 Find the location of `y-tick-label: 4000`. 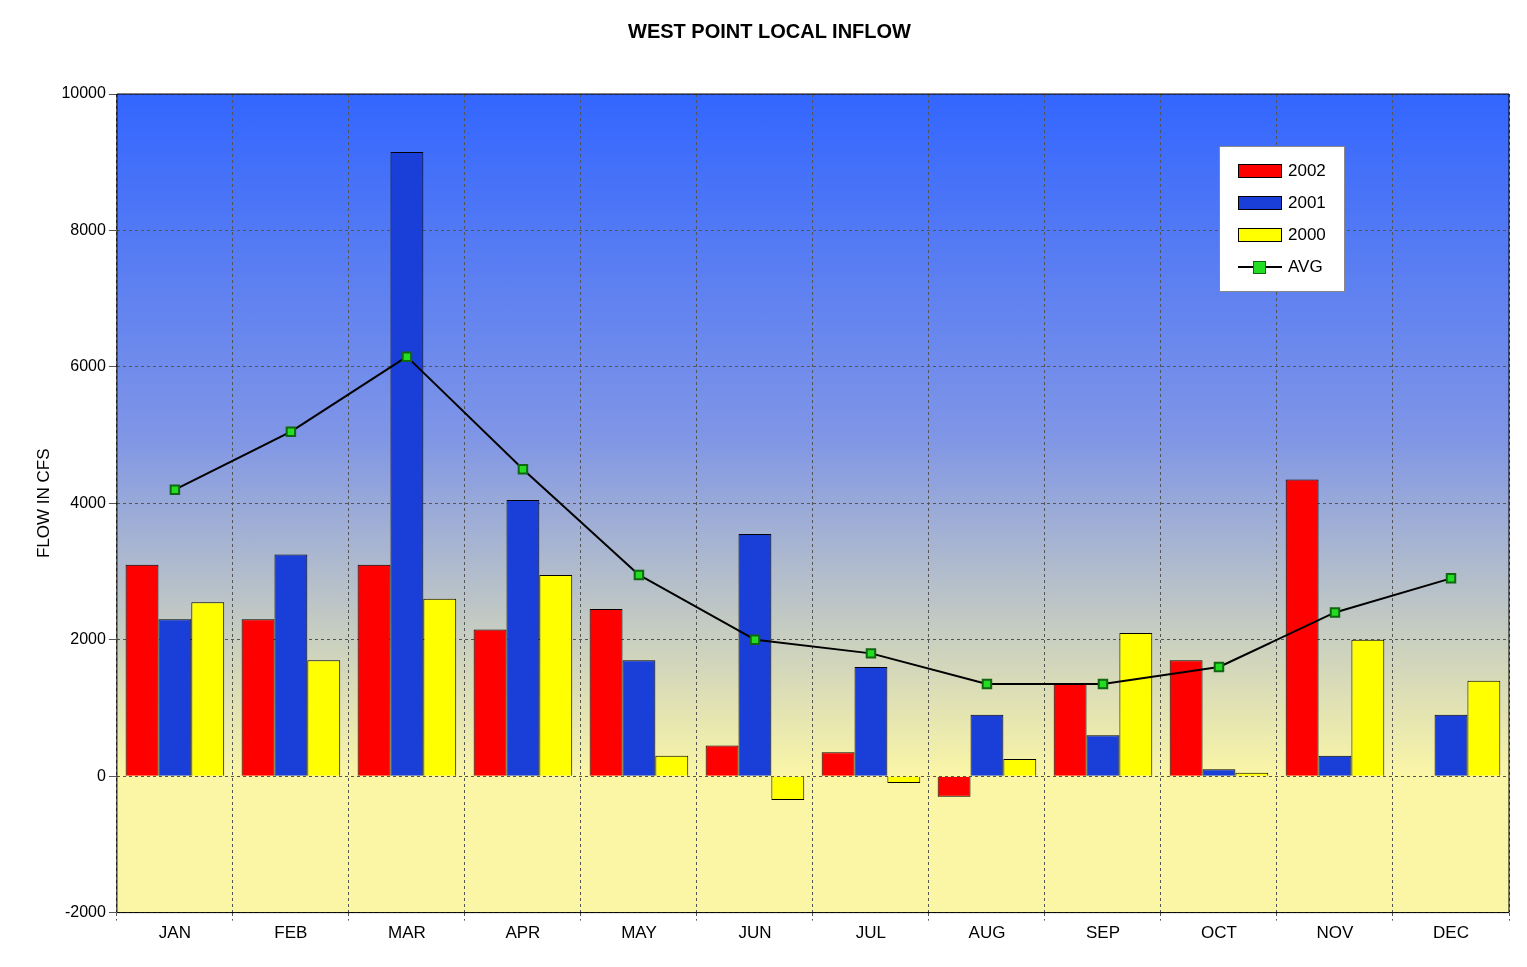

y-tick-label: 4000 is located at coordinates (88, 502).